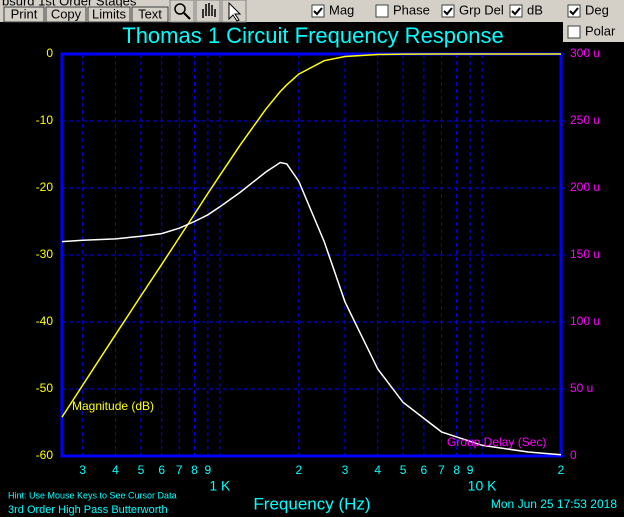 The width and height of the screenshot is (624, 517). Describe the element at coordinates (69, 4) in the screenshot. I see `tab-label: bsurd 1st Order Stages` at that location.